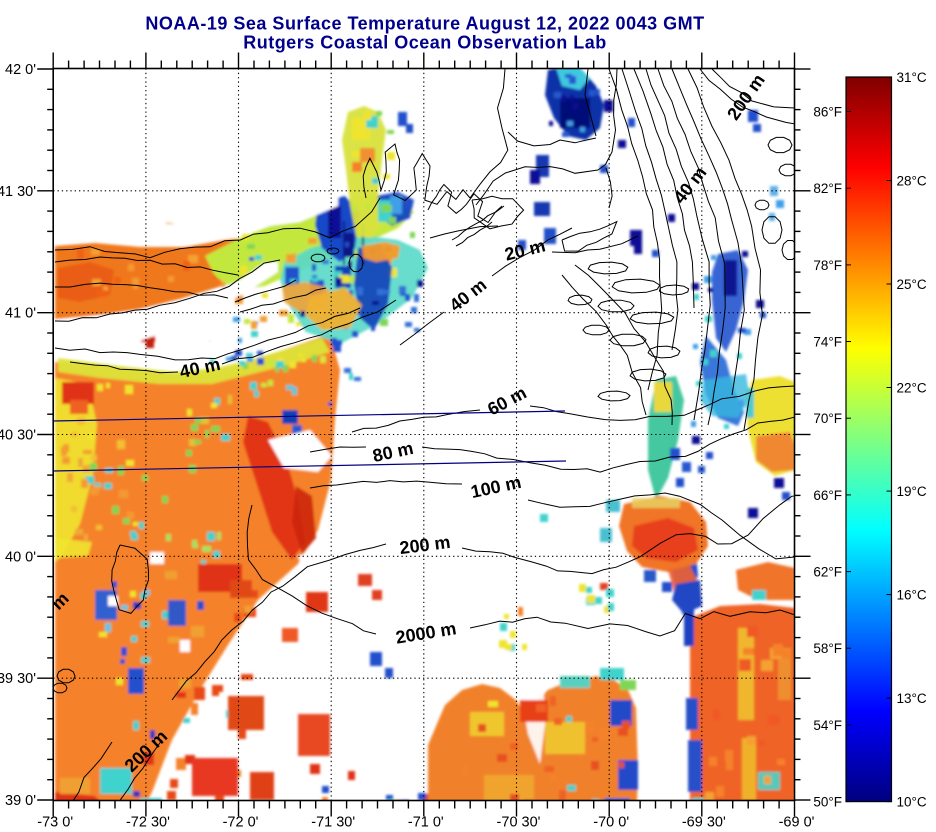 This screenshot has width=936, height=832. I want to click on svg-text: 82°F, so click(827, 188).